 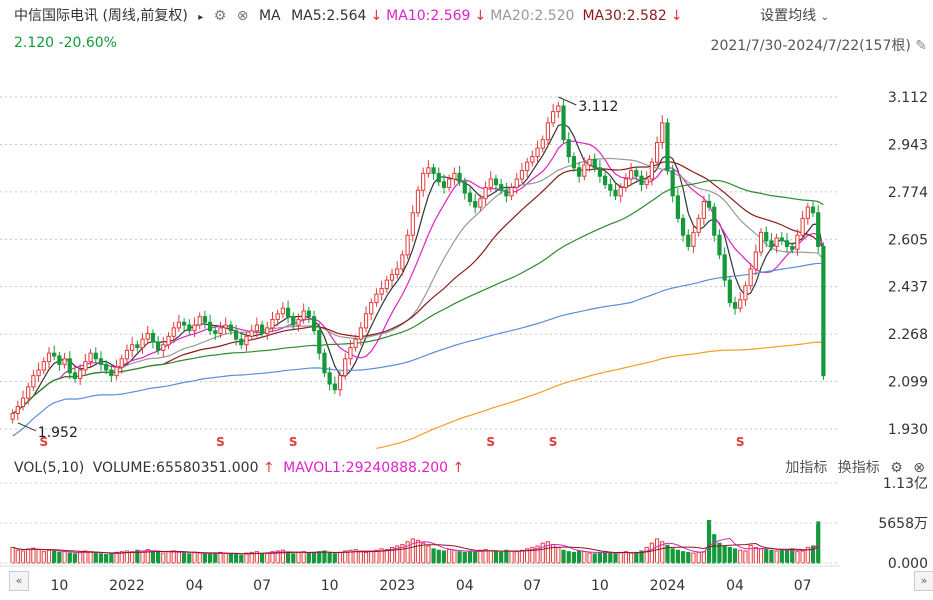 What do you see at coordinates (923, 581) in the screenshot?
I see `scroll-right-button: »` at bounding box center [923, 581].